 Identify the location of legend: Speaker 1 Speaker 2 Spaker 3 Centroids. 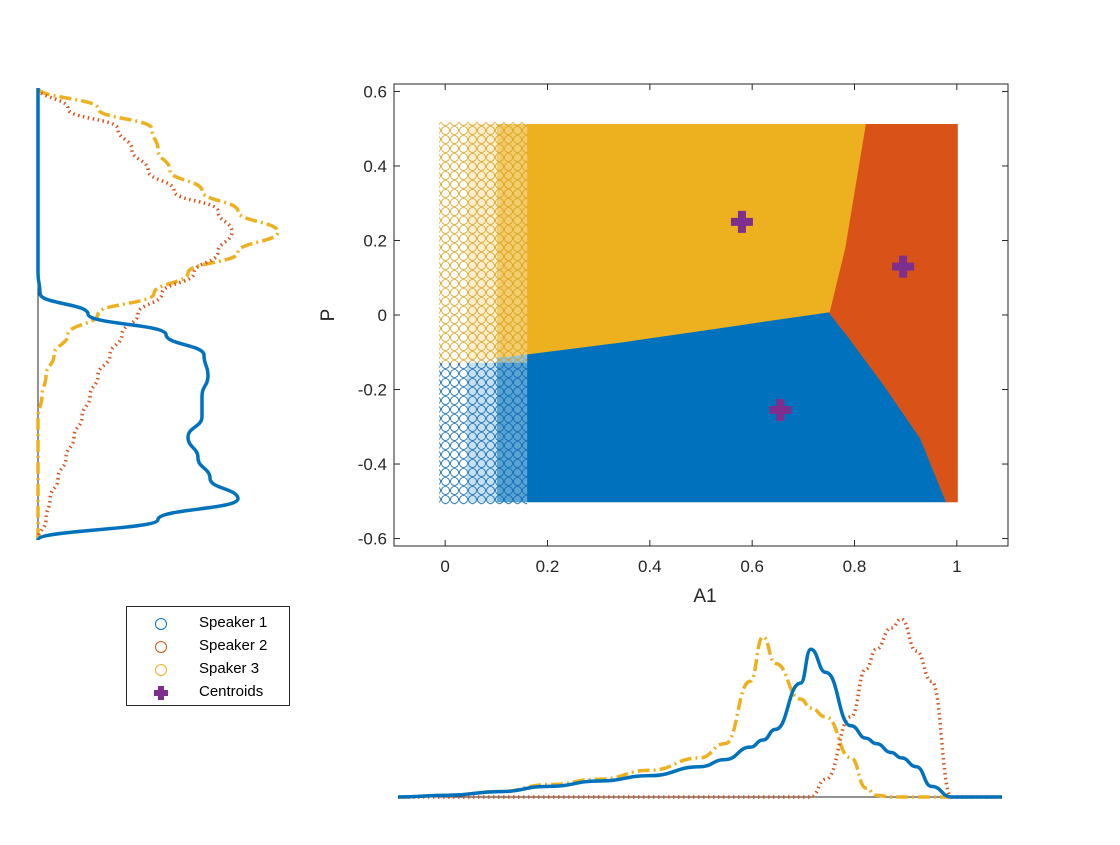
(208, 656).